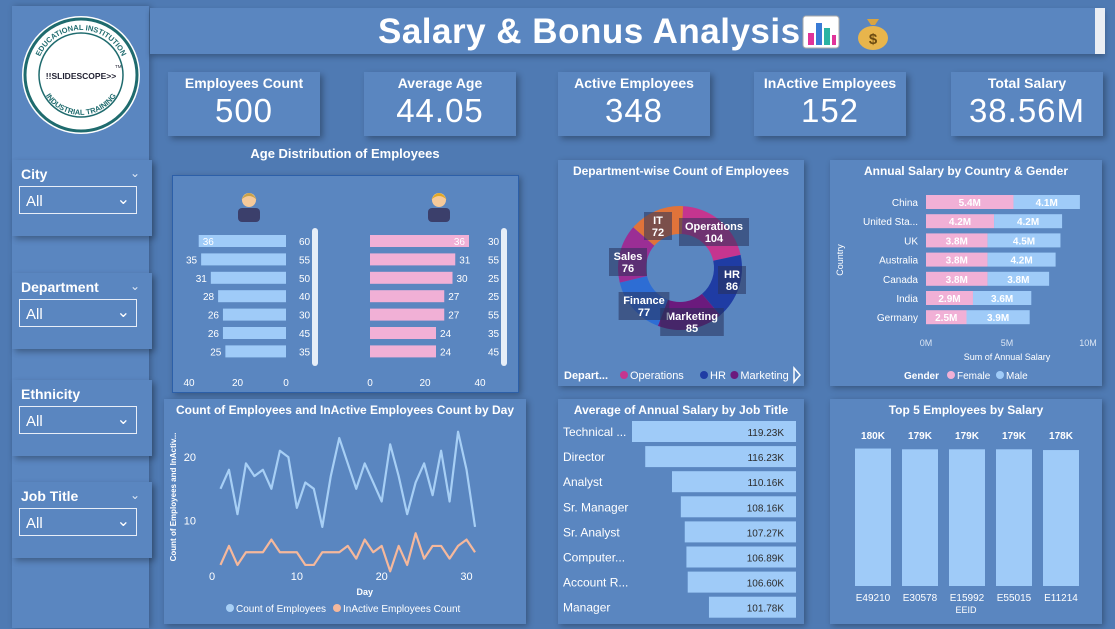 The image size is (1115, 629). Describe the element at coordinates (644, 301) in the screenshot. I see `donut-label-name: Finance` at that location.